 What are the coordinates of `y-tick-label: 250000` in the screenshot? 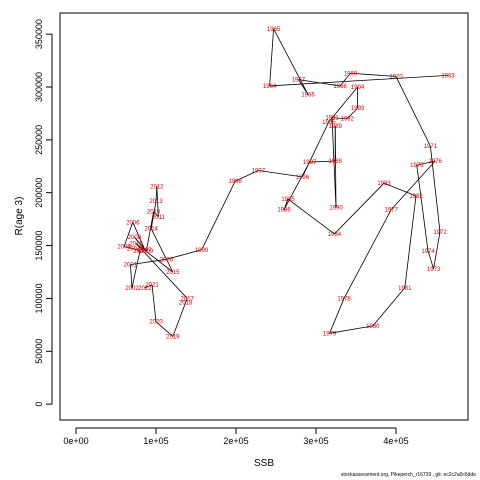 It's located at (39, 140).